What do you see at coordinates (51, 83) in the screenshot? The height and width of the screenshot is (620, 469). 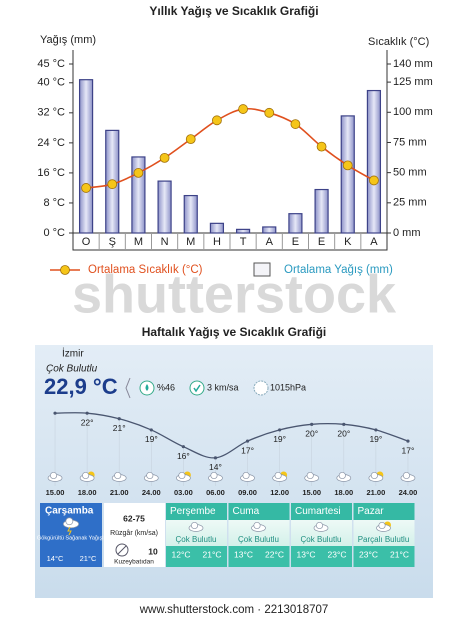 I see `y-tick-label: 40 °C` at bounding box center [51, 83].